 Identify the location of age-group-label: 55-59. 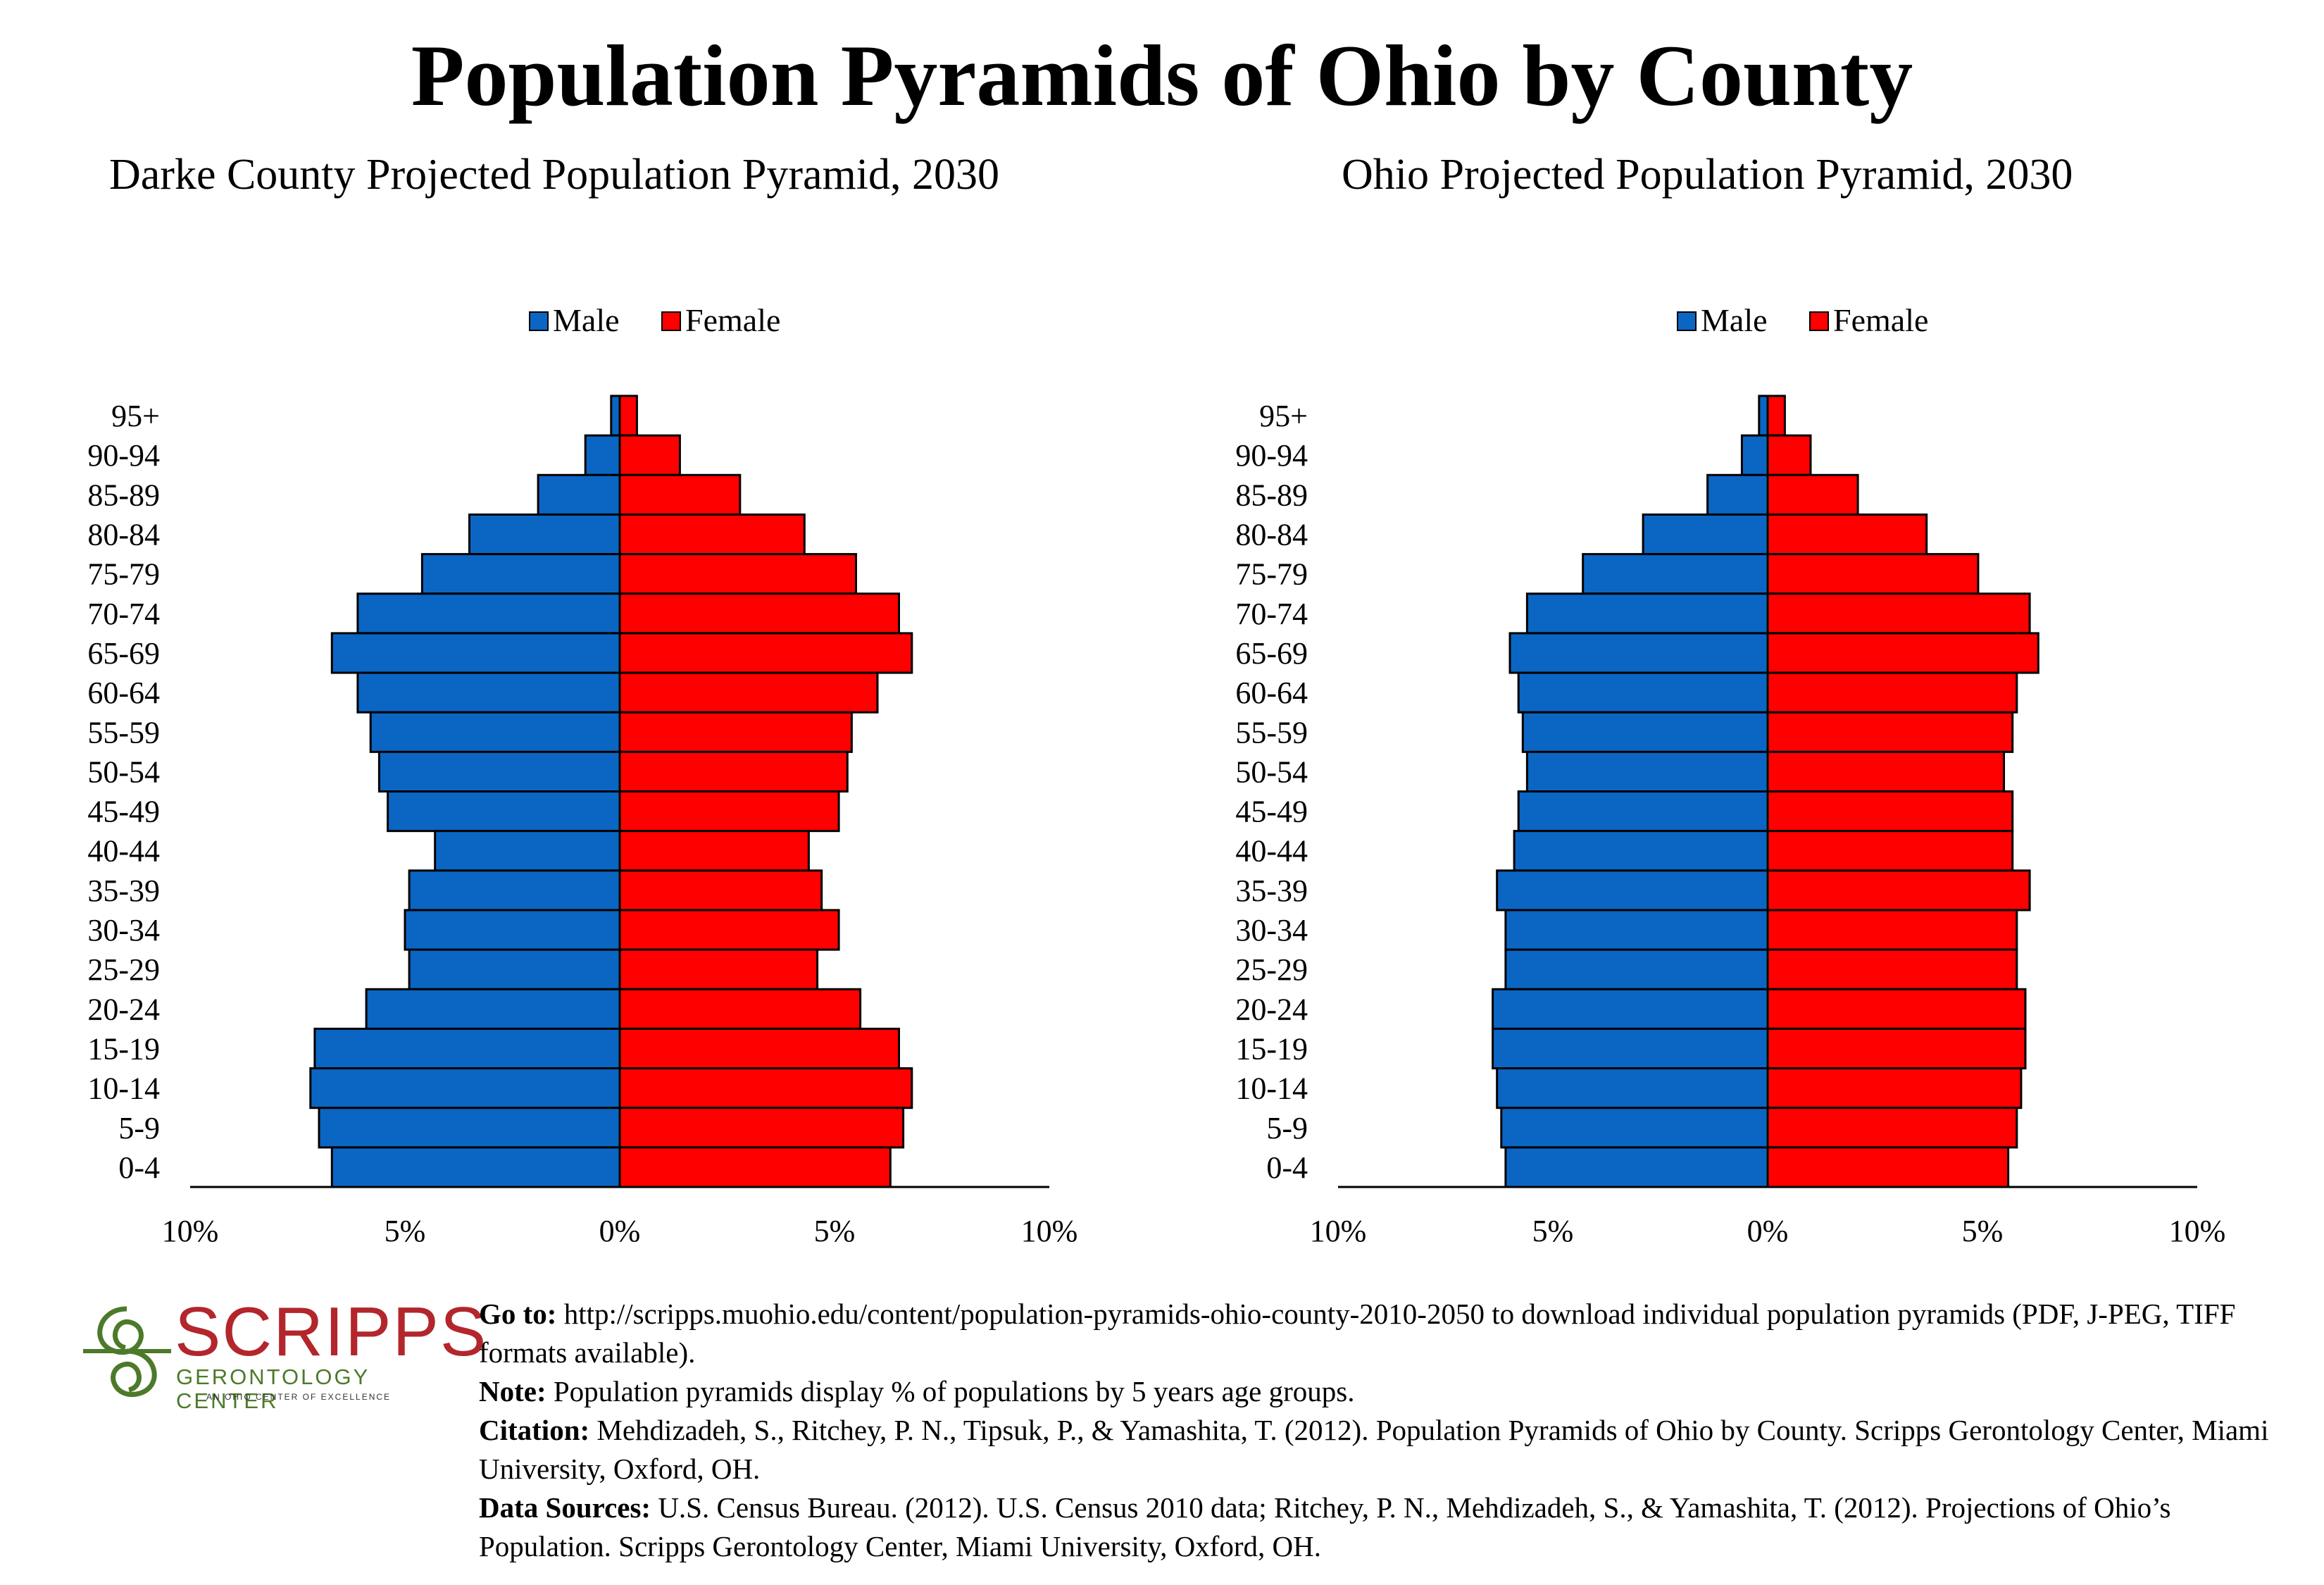
(1271, 732).